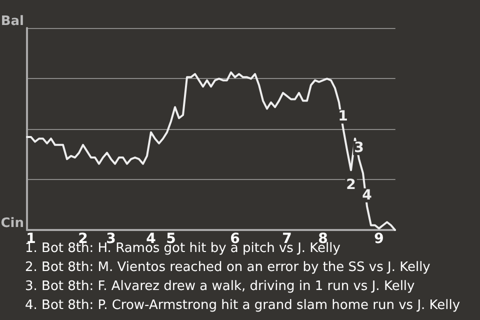 The image size is (480, 320). What do you see at coordinates (111, 239) in the screenshot?
I see `x-tick-label: 3` at bounding box center [111, 239].